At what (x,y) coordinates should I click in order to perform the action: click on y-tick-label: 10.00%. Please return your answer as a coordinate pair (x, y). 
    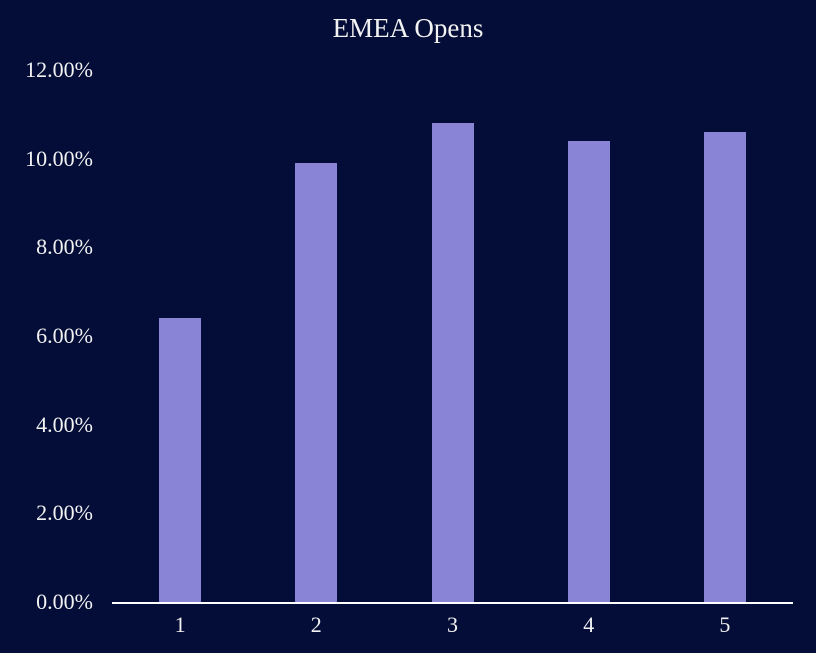
    Looking at the image, I should click on (59, 158).